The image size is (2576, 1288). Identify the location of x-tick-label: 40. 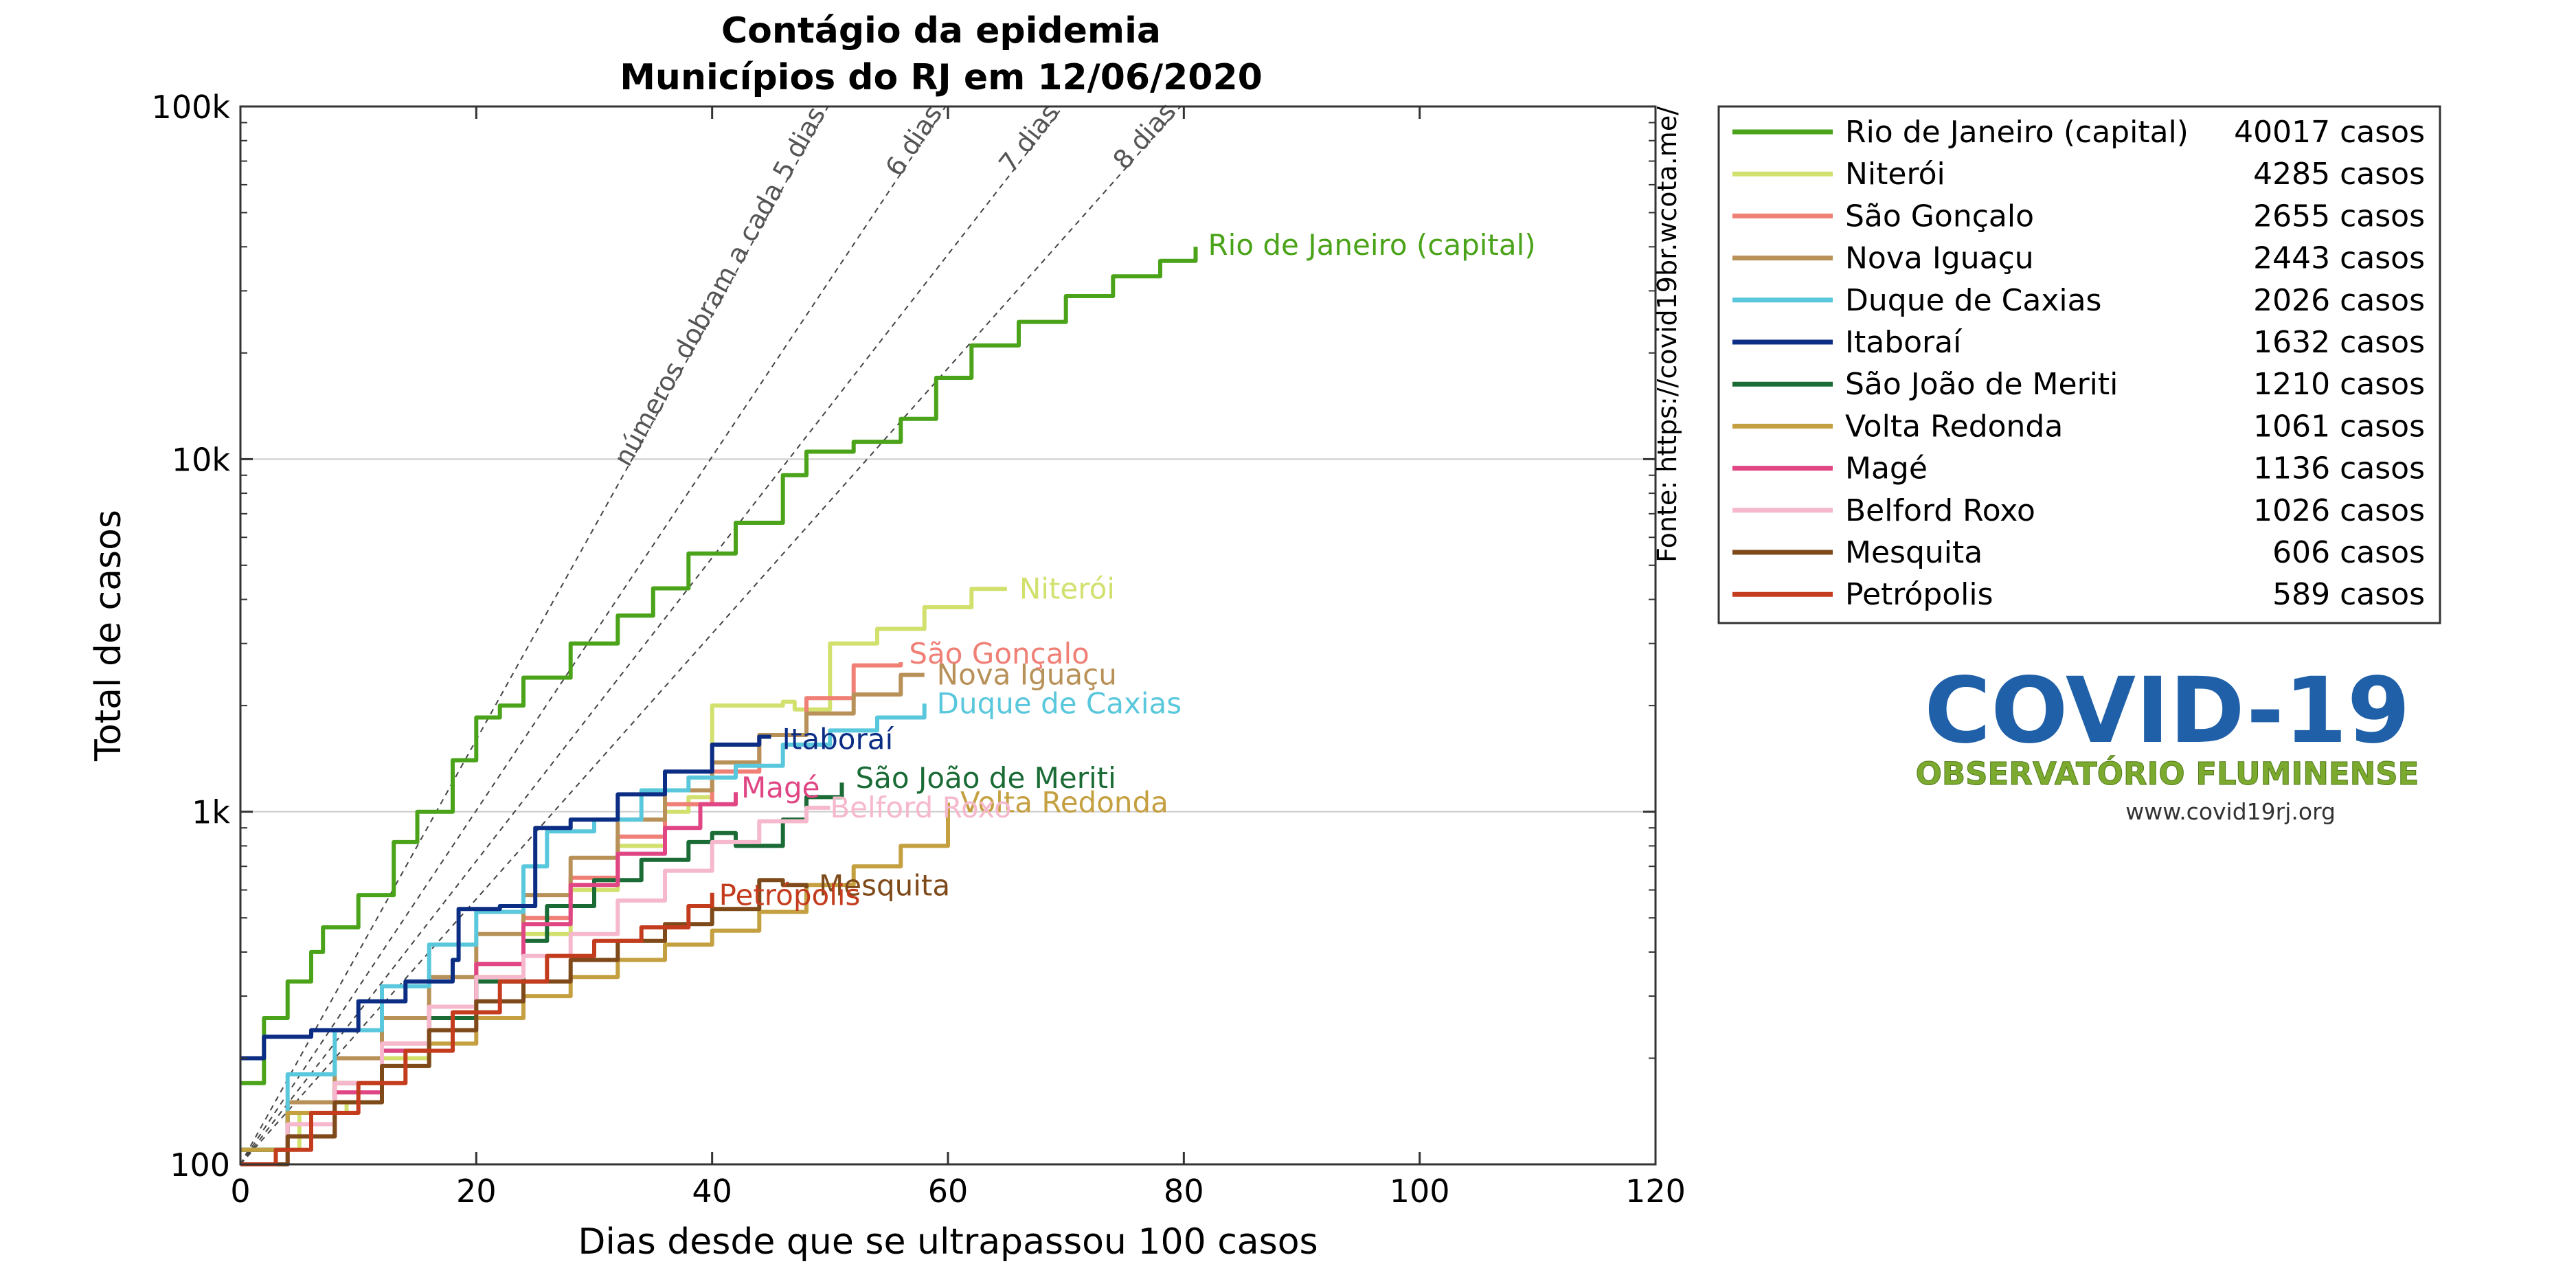
(712, 1191).